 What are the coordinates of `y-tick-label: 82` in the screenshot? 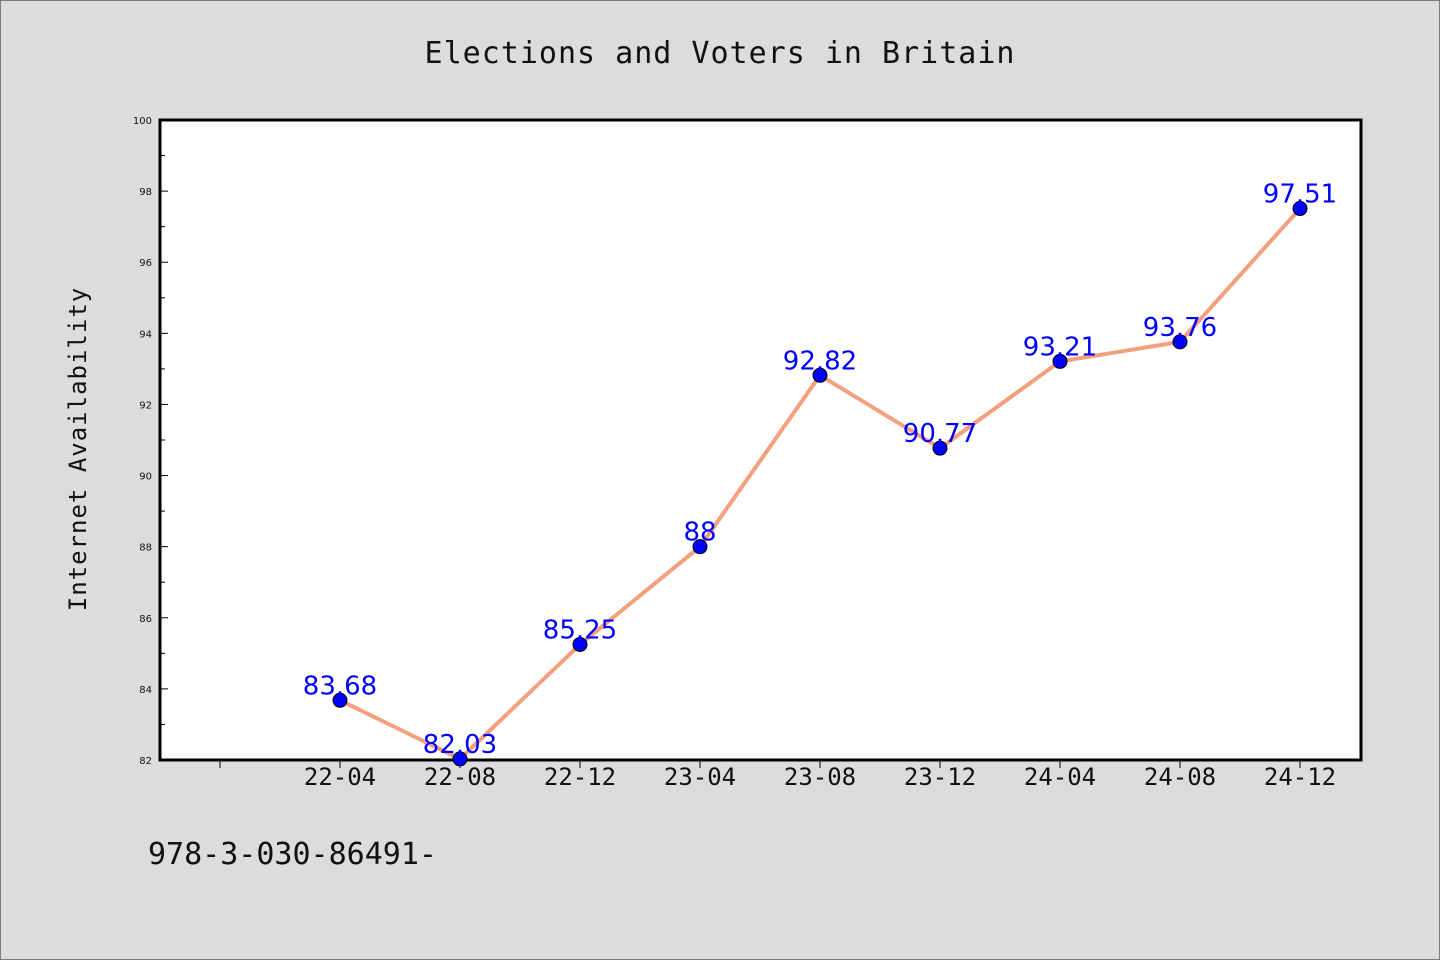 It's located at (145, 761).